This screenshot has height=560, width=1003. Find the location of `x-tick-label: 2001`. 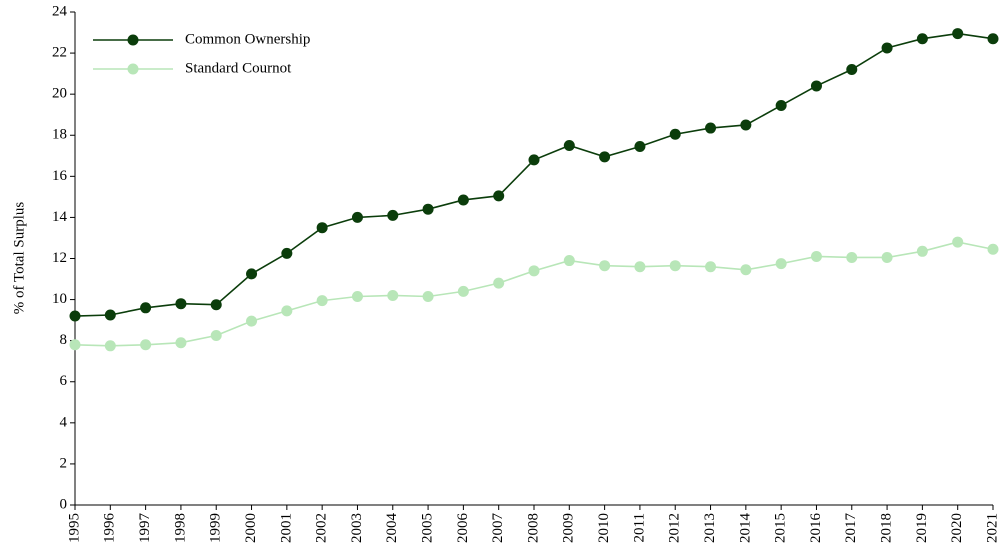

x-tick-label: 2001 is located at coordinates (286, 528).